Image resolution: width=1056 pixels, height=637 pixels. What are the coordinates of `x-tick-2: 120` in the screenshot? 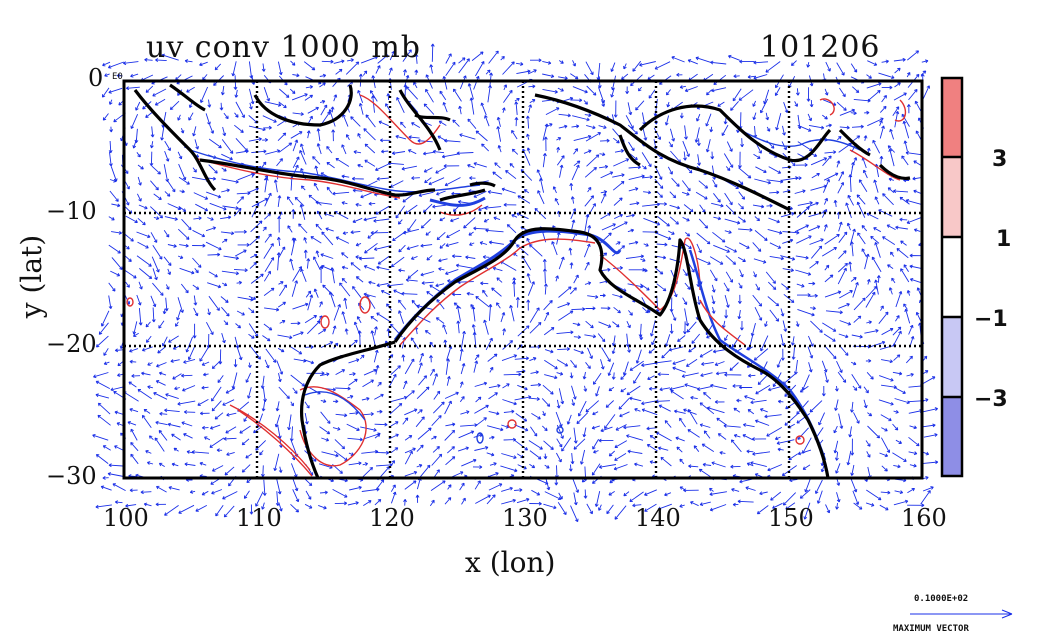 It's located at (392, 518).